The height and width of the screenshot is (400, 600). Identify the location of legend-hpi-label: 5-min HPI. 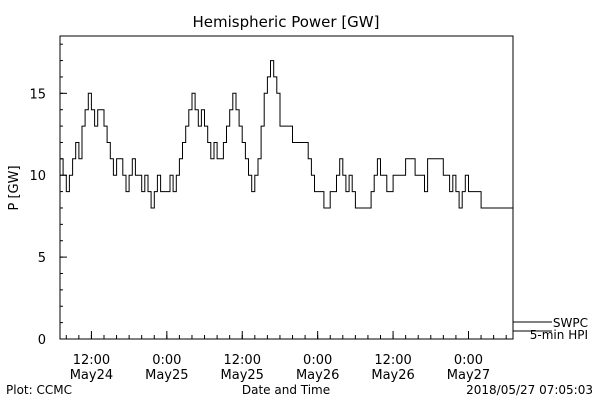
(559, 335).